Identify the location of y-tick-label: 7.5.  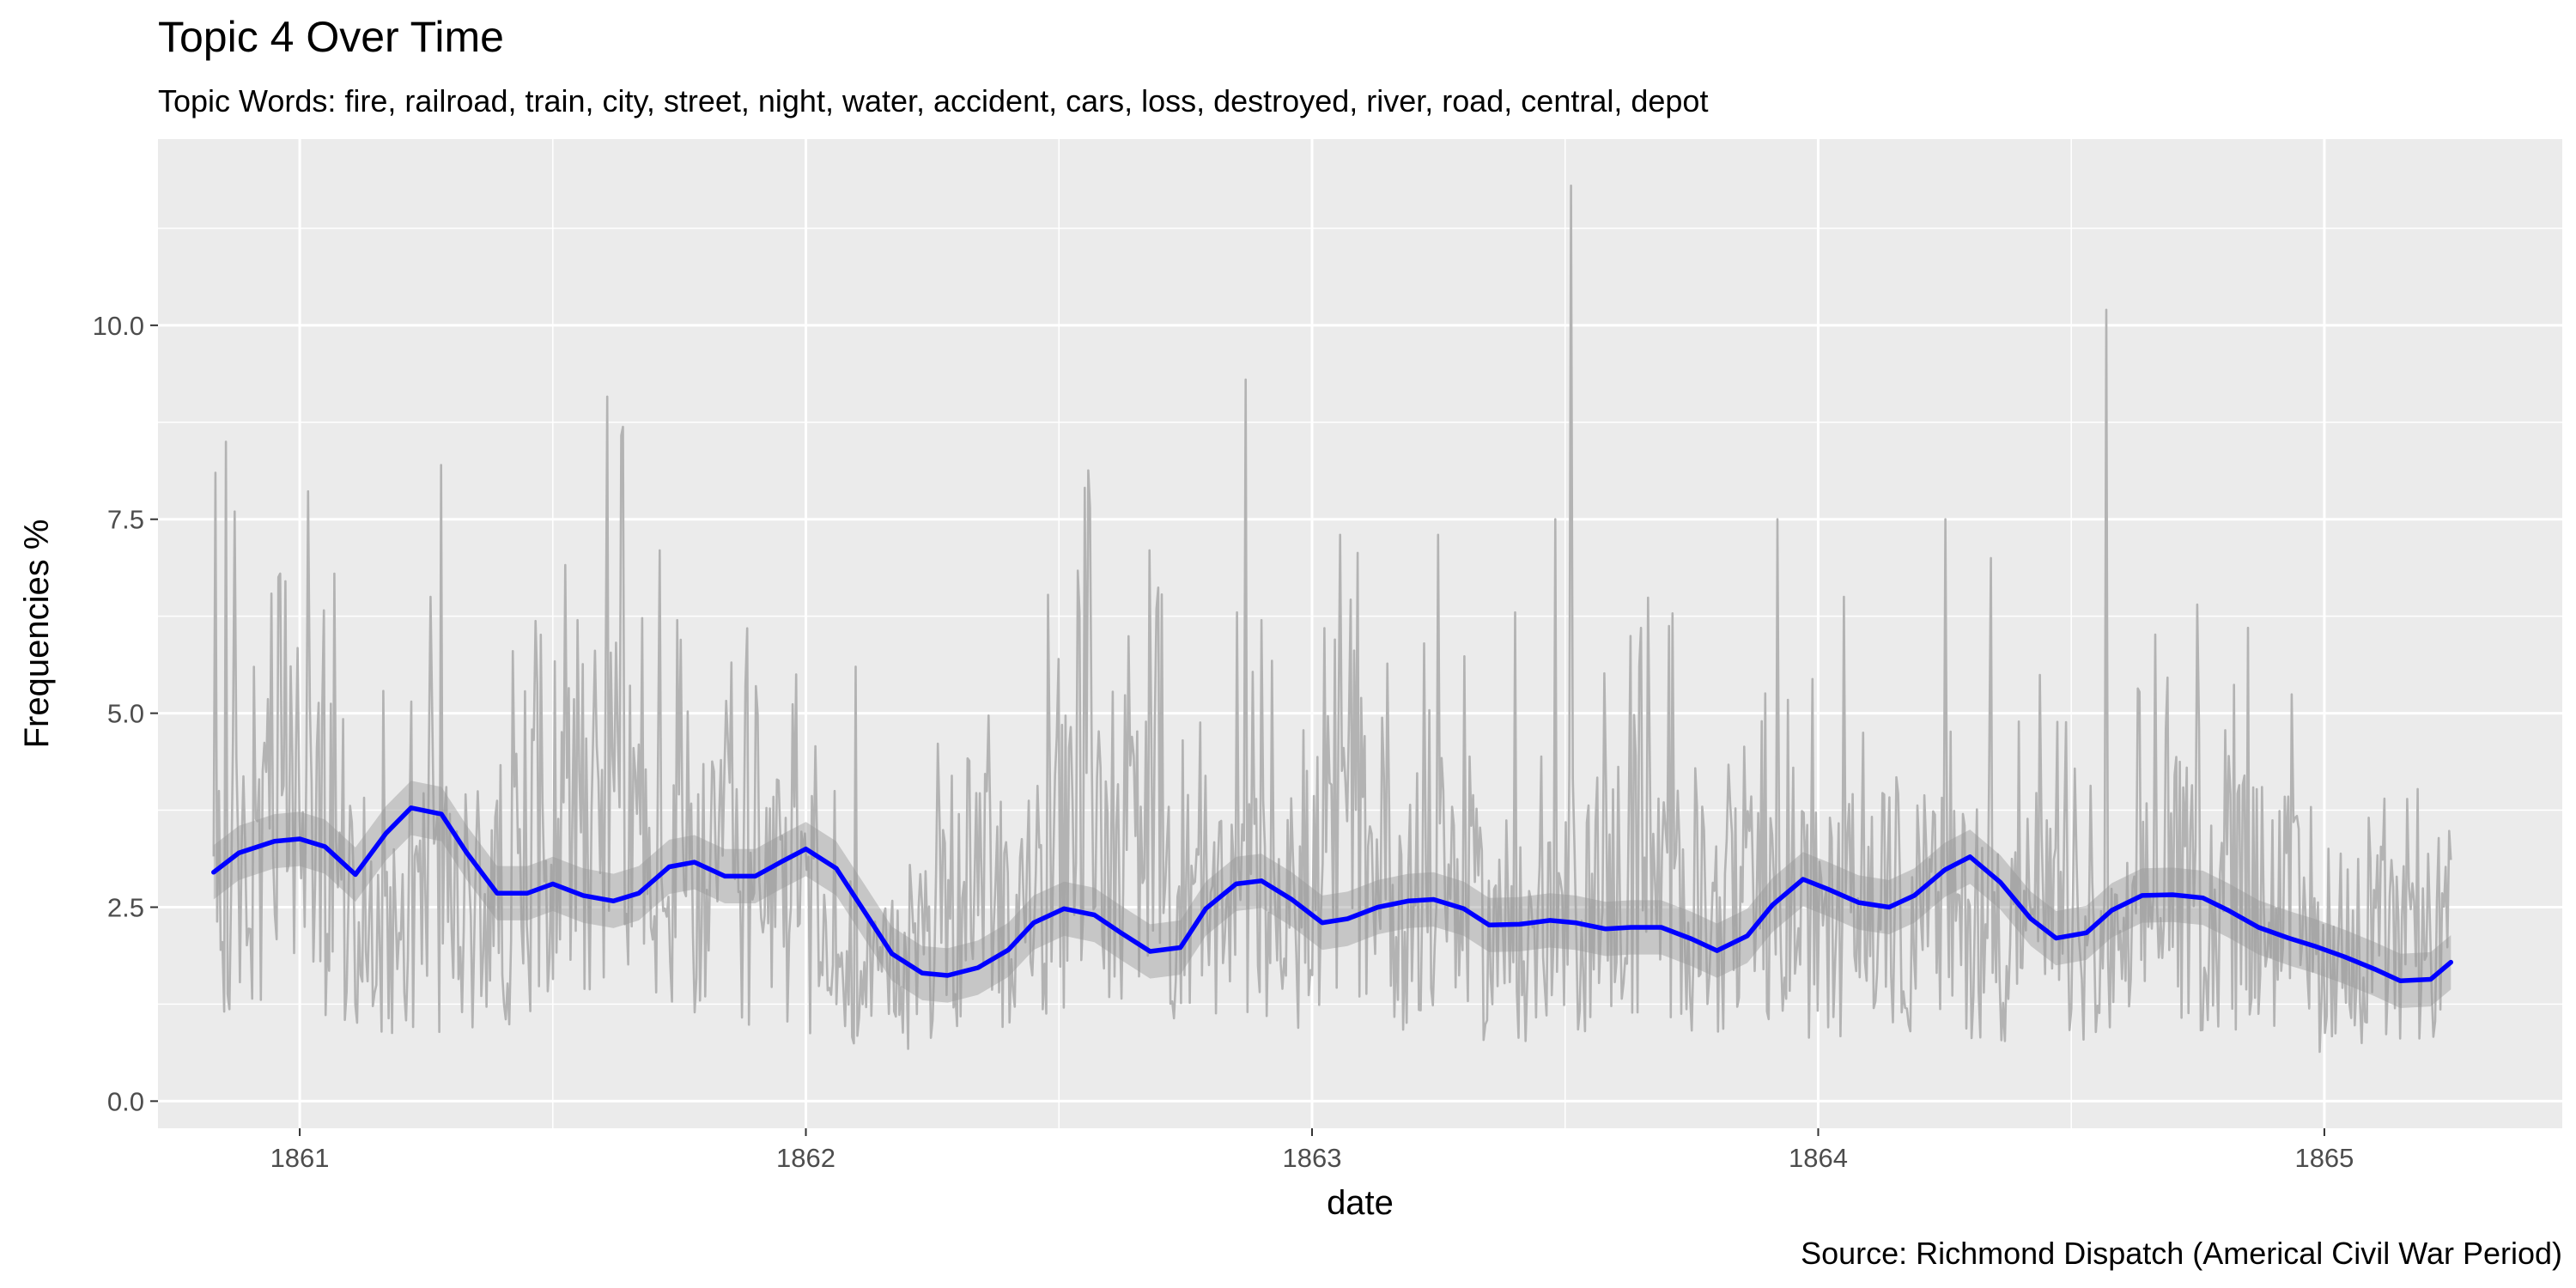
(126, 520).